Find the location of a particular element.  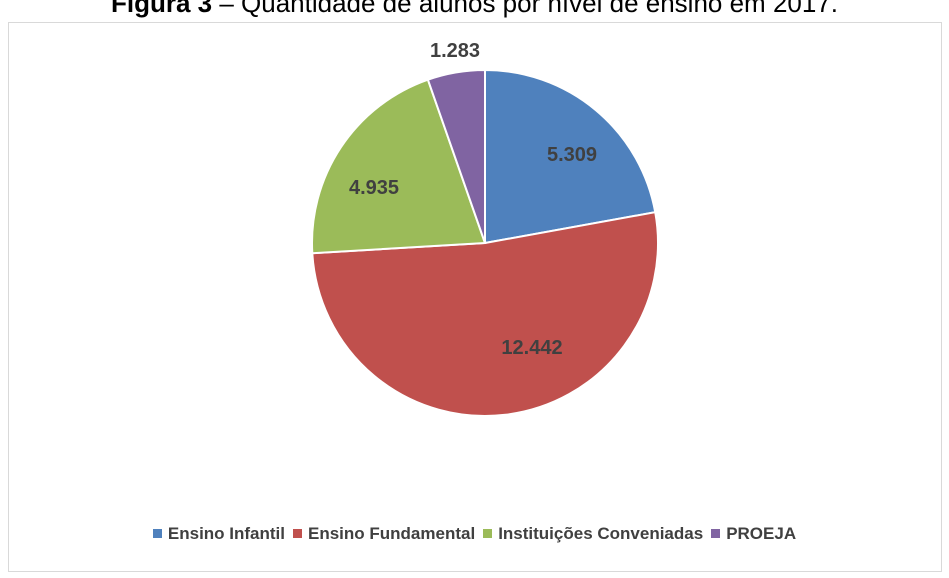

pie-slice-instituicoes-conveniadas is located at coordinates (398, 166).